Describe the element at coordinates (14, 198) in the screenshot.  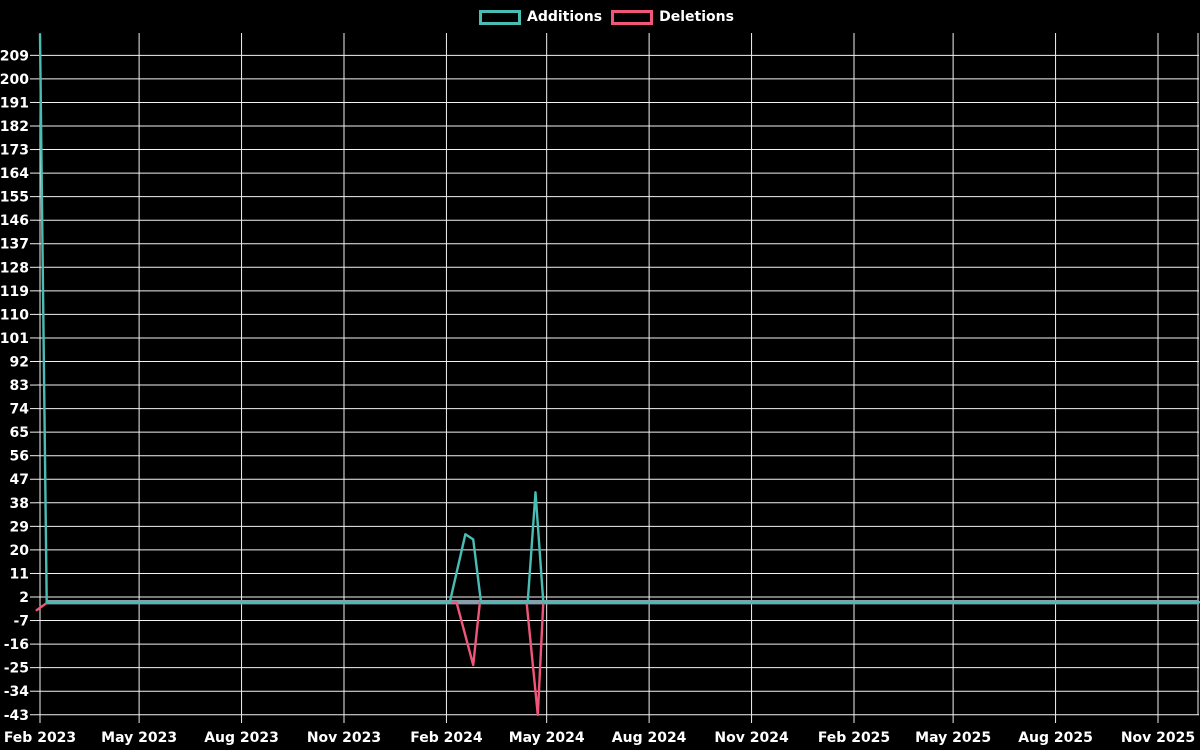
I see `y-axis-tick-label: 155` at that location.